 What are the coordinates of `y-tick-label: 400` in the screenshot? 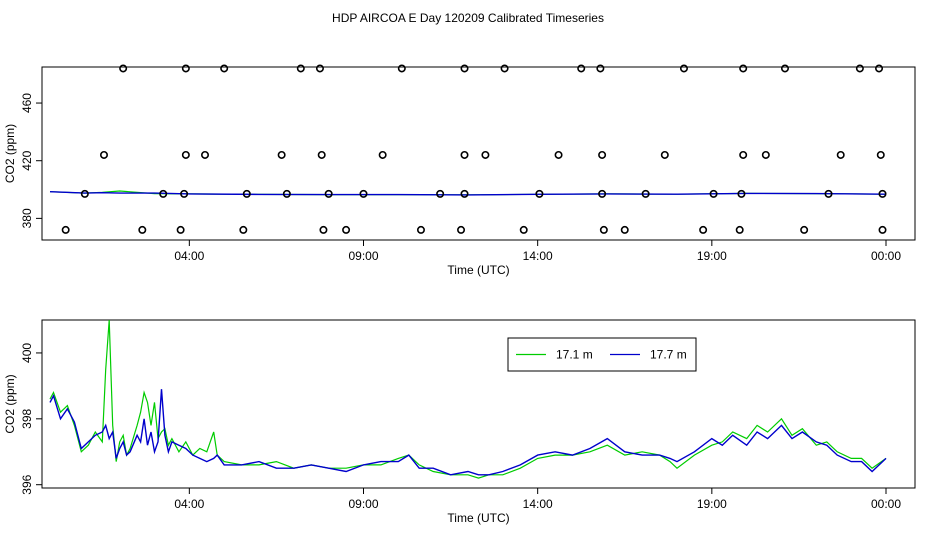 It's located at (27, 353).